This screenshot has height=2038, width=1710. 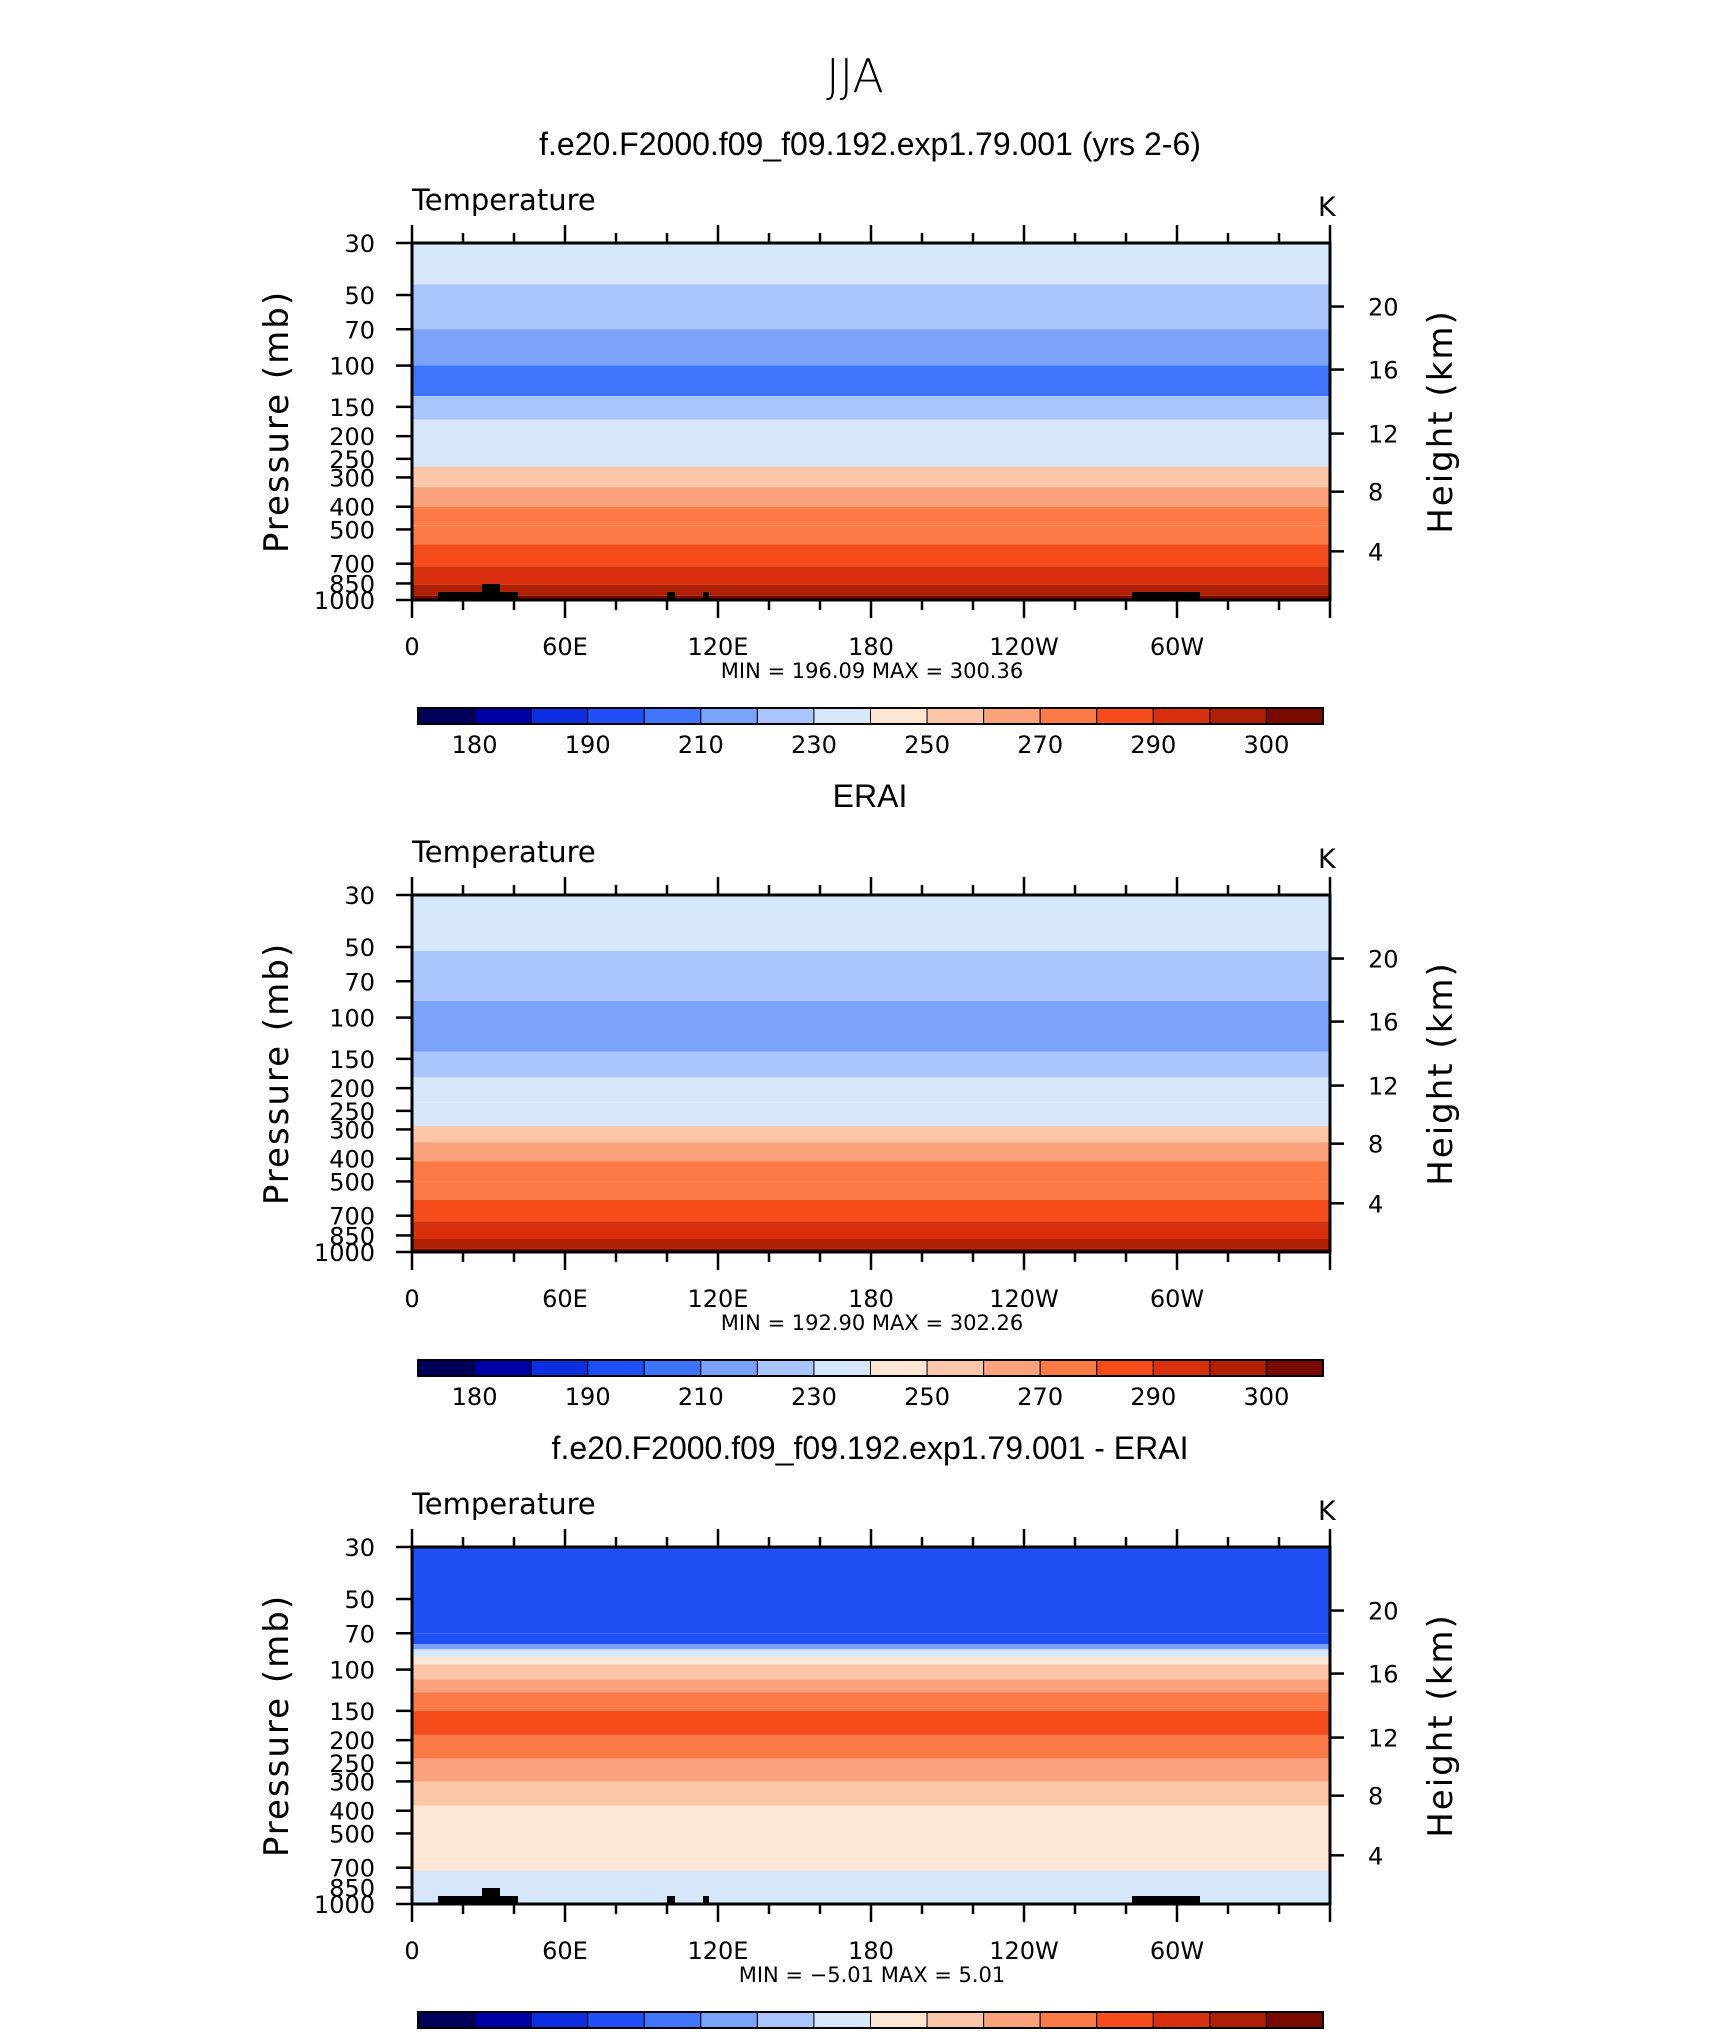 What do you see at coordinates (475, 745) in the screenshot?
I see `colorbar-label: 180` at bounding box center [475, 745].